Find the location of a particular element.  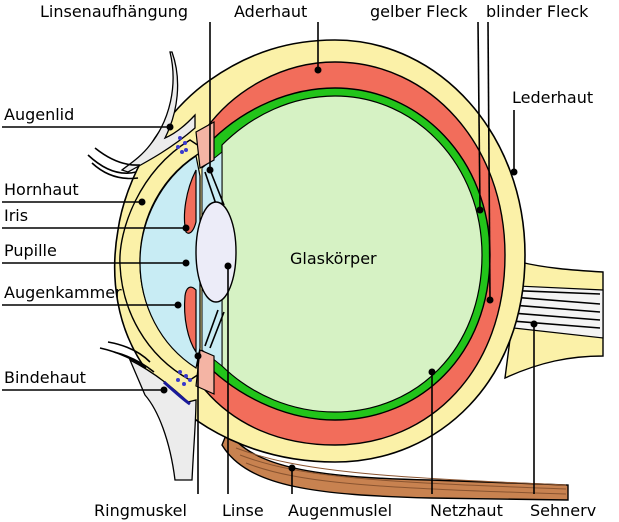

label-ringmuskel: Ringmuskel is located at coordinates (140, 510).